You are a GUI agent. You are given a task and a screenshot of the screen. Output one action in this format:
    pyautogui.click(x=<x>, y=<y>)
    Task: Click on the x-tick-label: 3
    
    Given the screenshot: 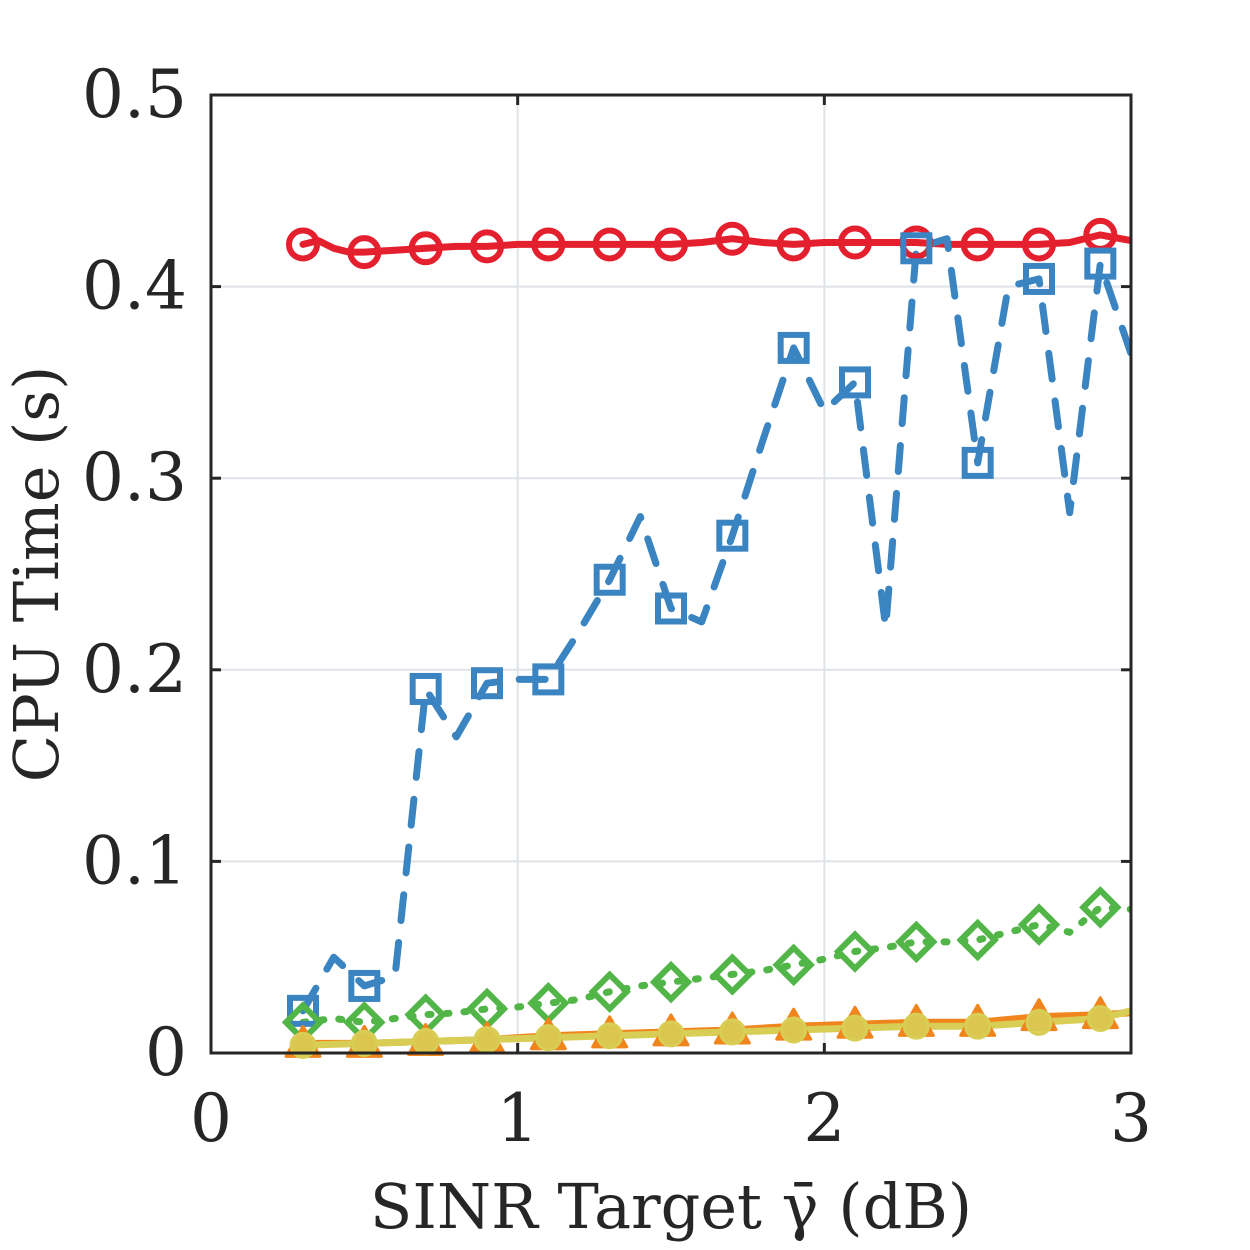 What is the action you would take?
    pyautogui.click(x=1131, y=1118)
    